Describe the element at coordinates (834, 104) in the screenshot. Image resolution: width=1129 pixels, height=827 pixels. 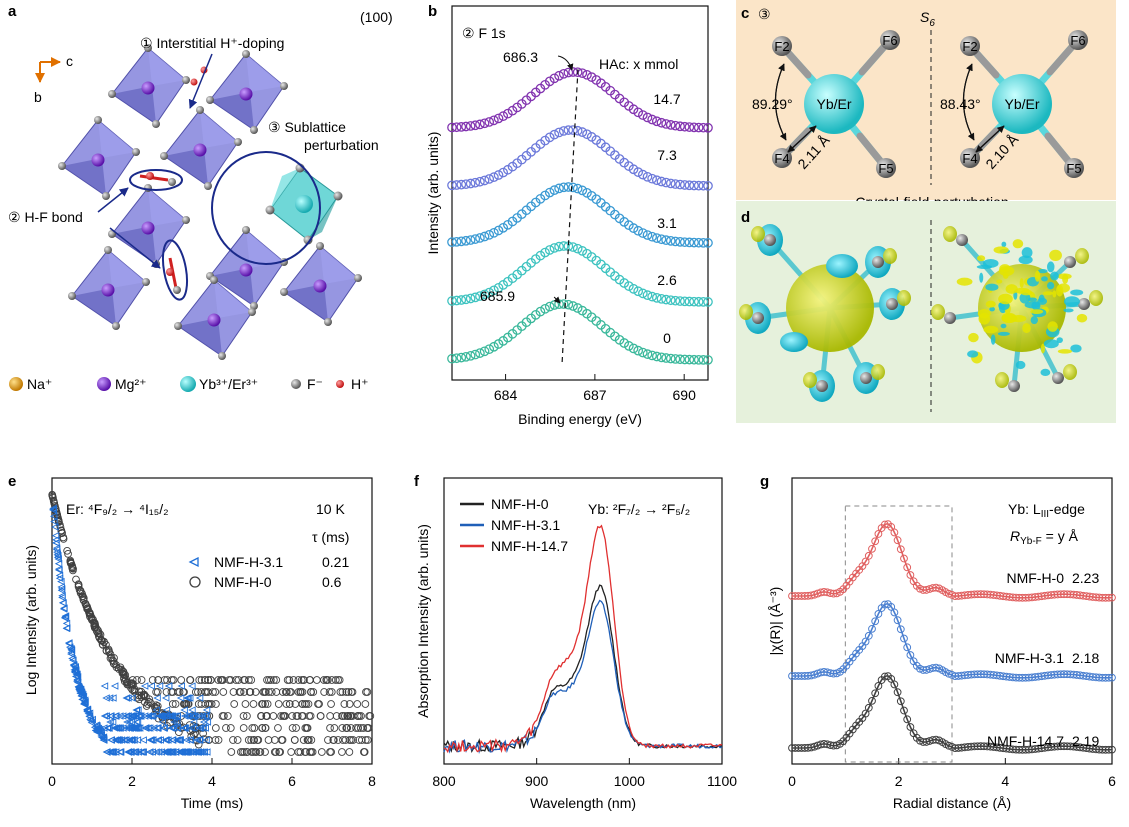
I see `yb-er-ion` at that location.